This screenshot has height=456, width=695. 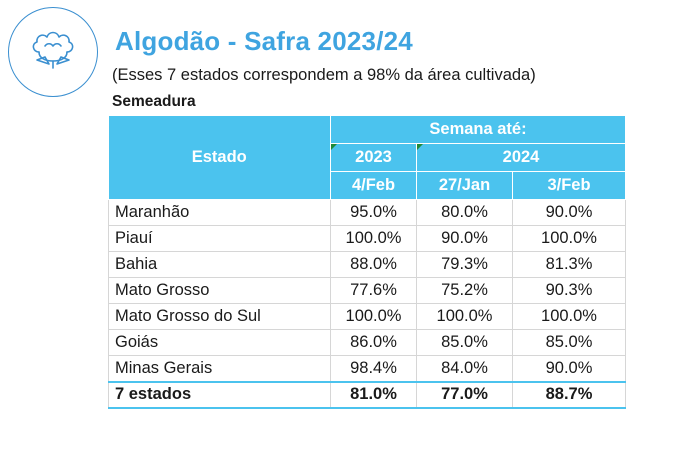 I want to click on header-estado: Estado, so click(x=219, y=157).